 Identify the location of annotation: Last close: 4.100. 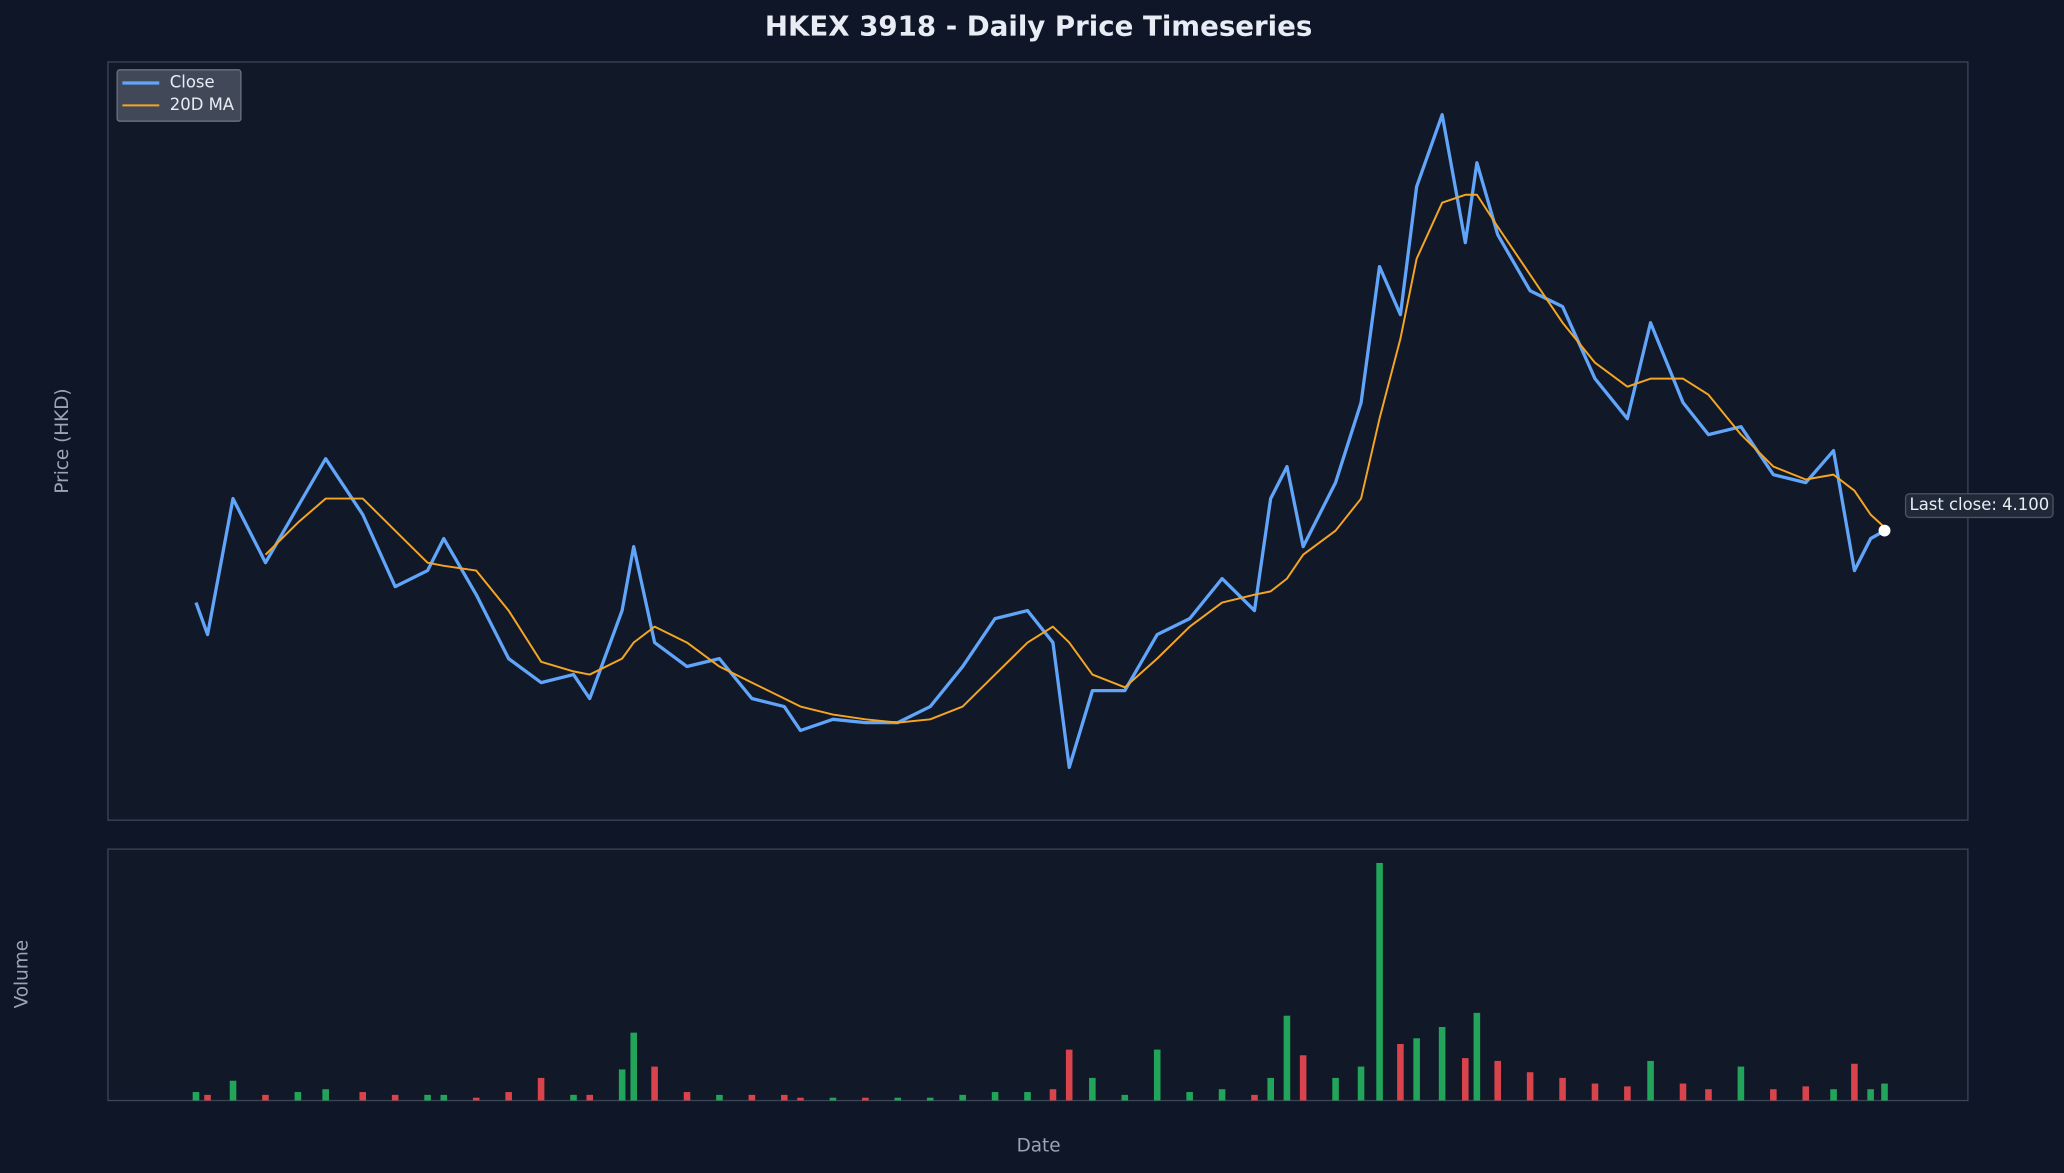
(1980, 504).